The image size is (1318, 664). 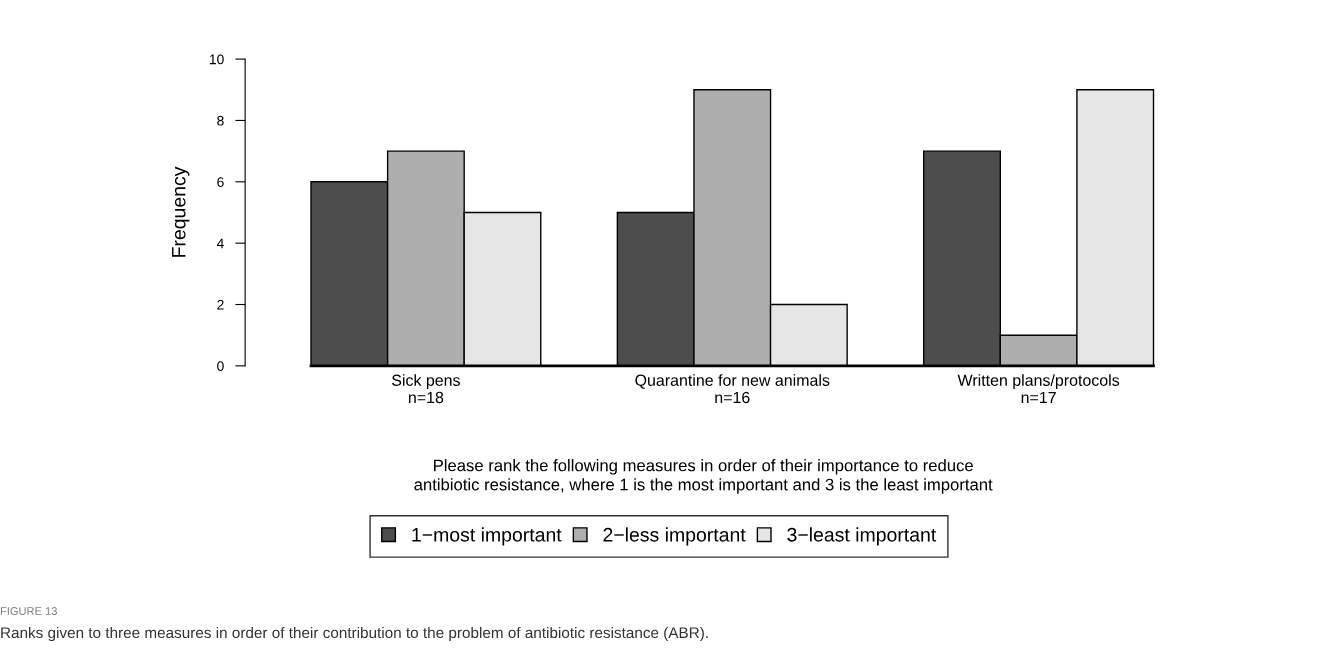 What do you see at coordinates (220, 366) in the screenshot?
I see `y-tick-label: 0` at bounding box center [220, 366].